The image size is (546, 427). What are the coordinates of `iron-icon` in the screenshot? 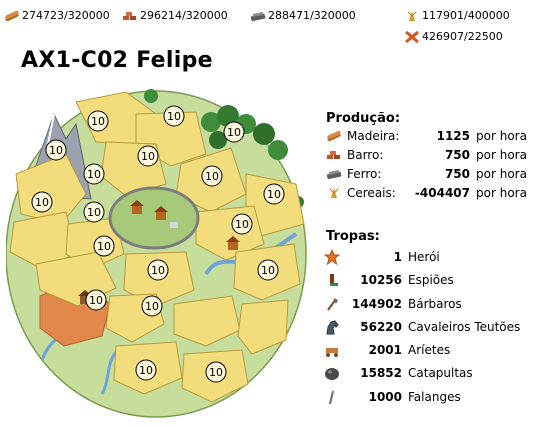 It's located at (334, 174).